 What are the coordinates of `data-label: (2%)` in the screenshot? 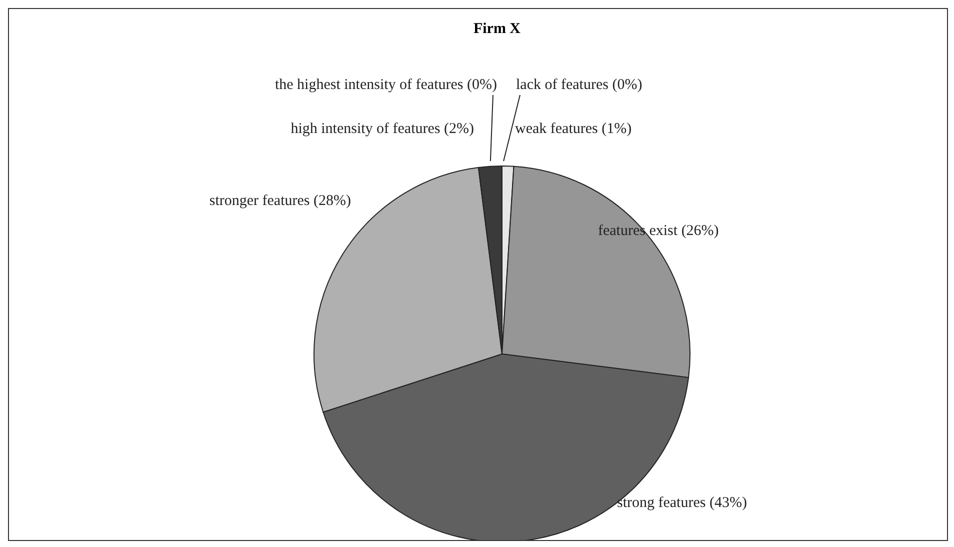 It's located at (459, 129).